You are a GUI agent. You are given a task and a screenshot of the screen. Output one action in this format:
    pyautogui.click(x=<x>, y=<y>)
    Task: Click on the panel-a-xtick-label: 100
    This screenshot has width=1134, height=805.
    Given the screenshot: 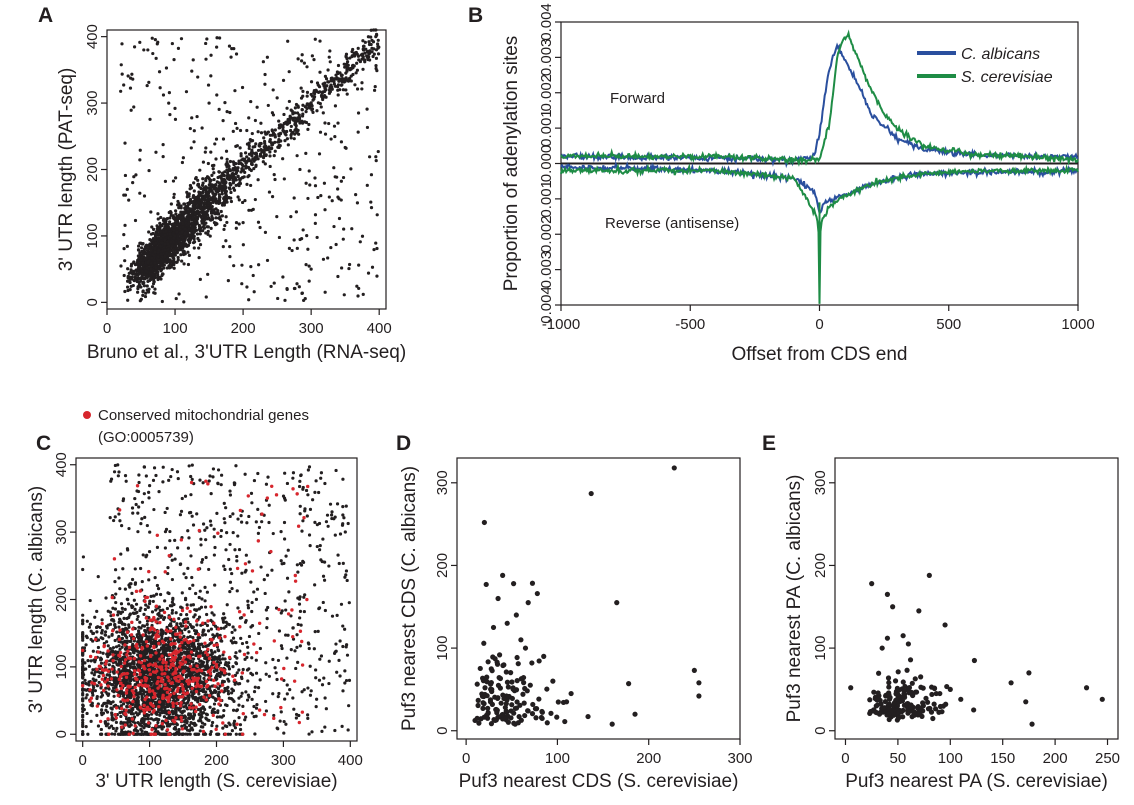 What is the action you would take?
    pyautogui.click(x=175, y=328)
    